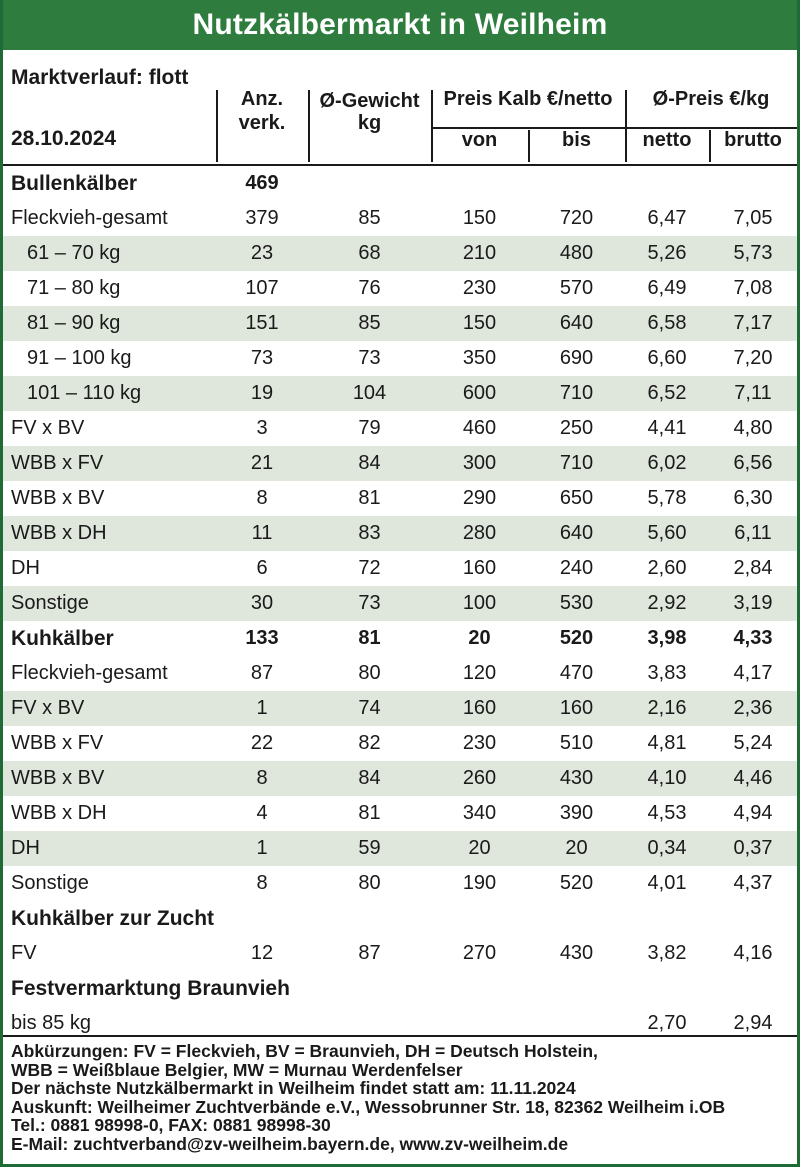 The image size is (800, 1167). What do you see at coordinates (400, 568) in the screenshot?
I see `table-row: DH 6 72 160 240 2,60 2,84` at bounding box center [400, 568].